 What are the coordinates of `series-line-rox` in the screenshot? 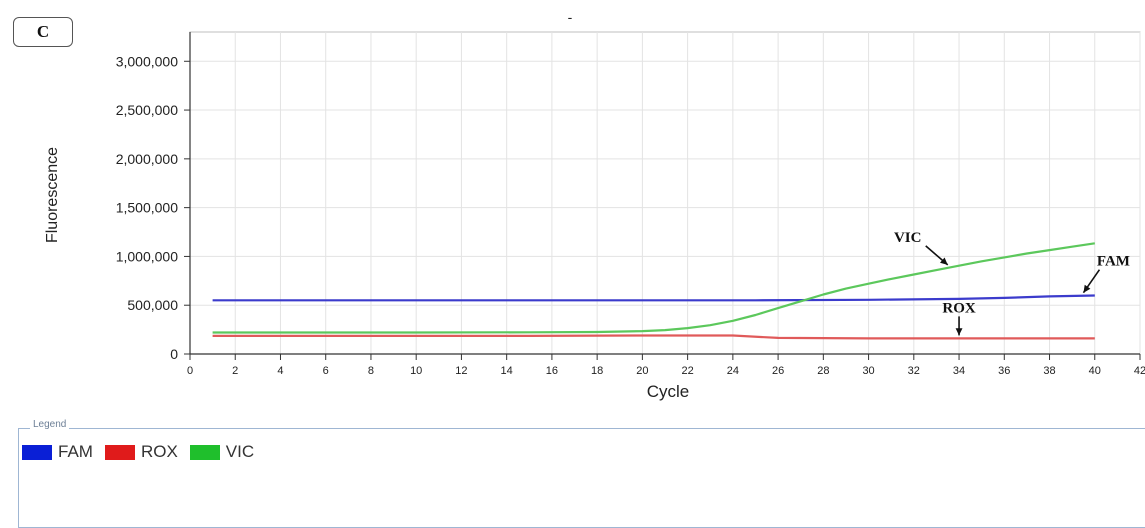 It's located at (653, 337).